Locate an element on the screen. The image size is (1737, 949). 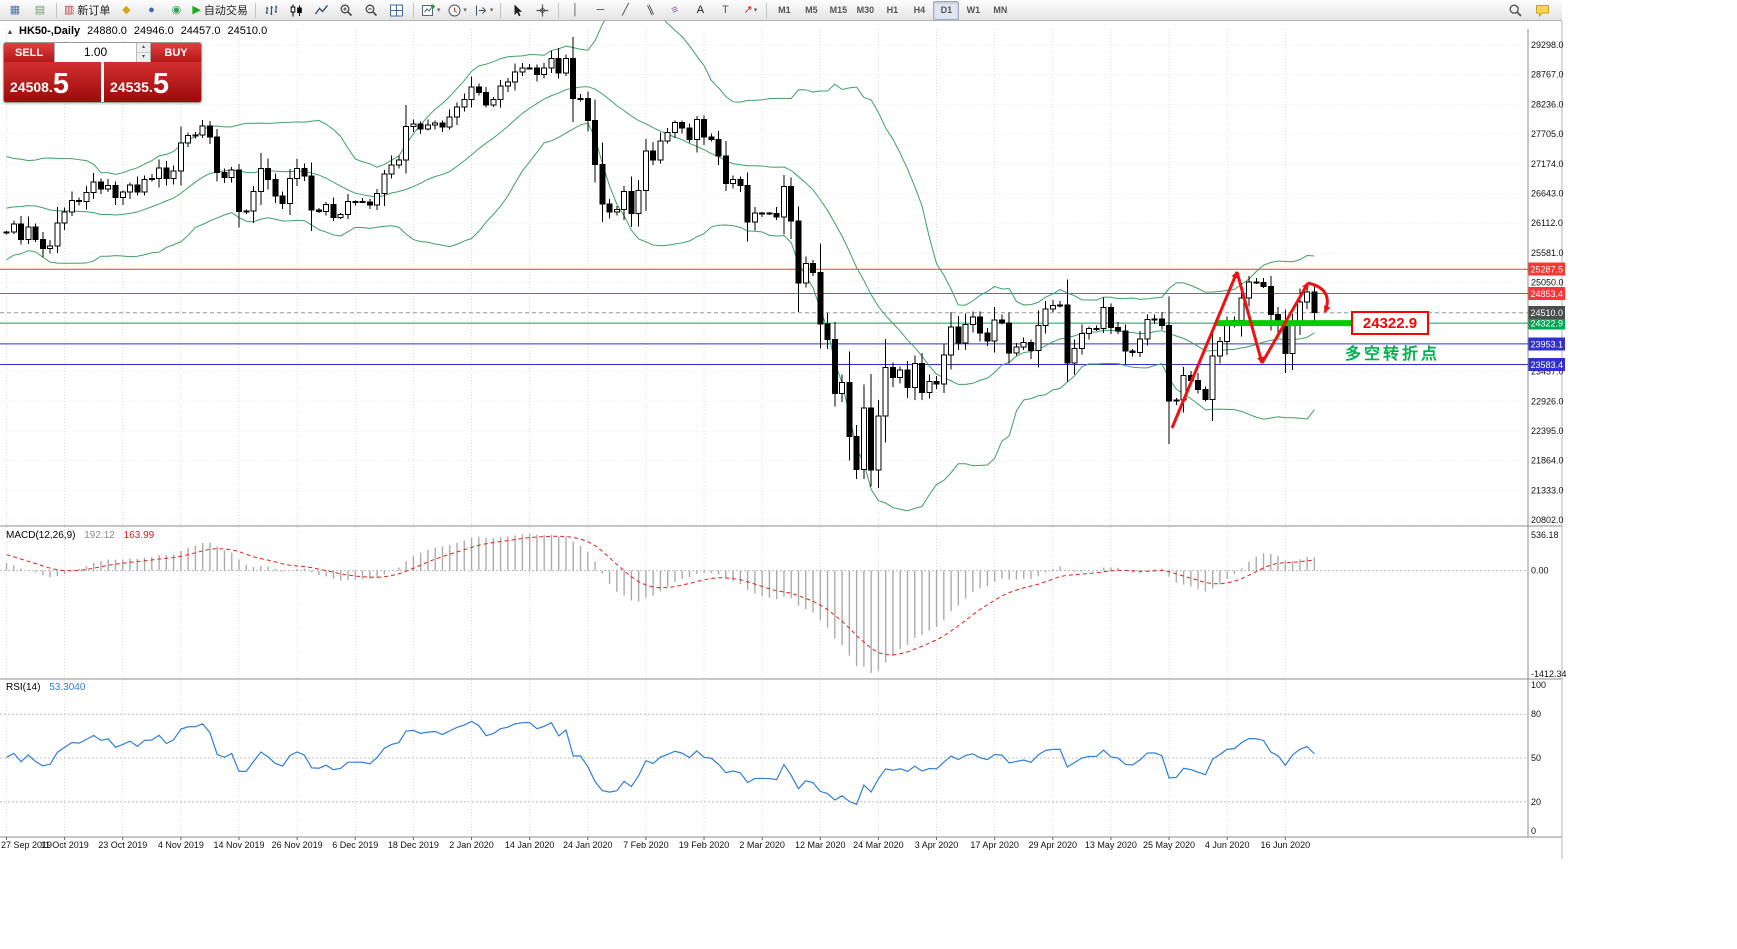
templates-button: ▾ is located at coordinates (484, 10).